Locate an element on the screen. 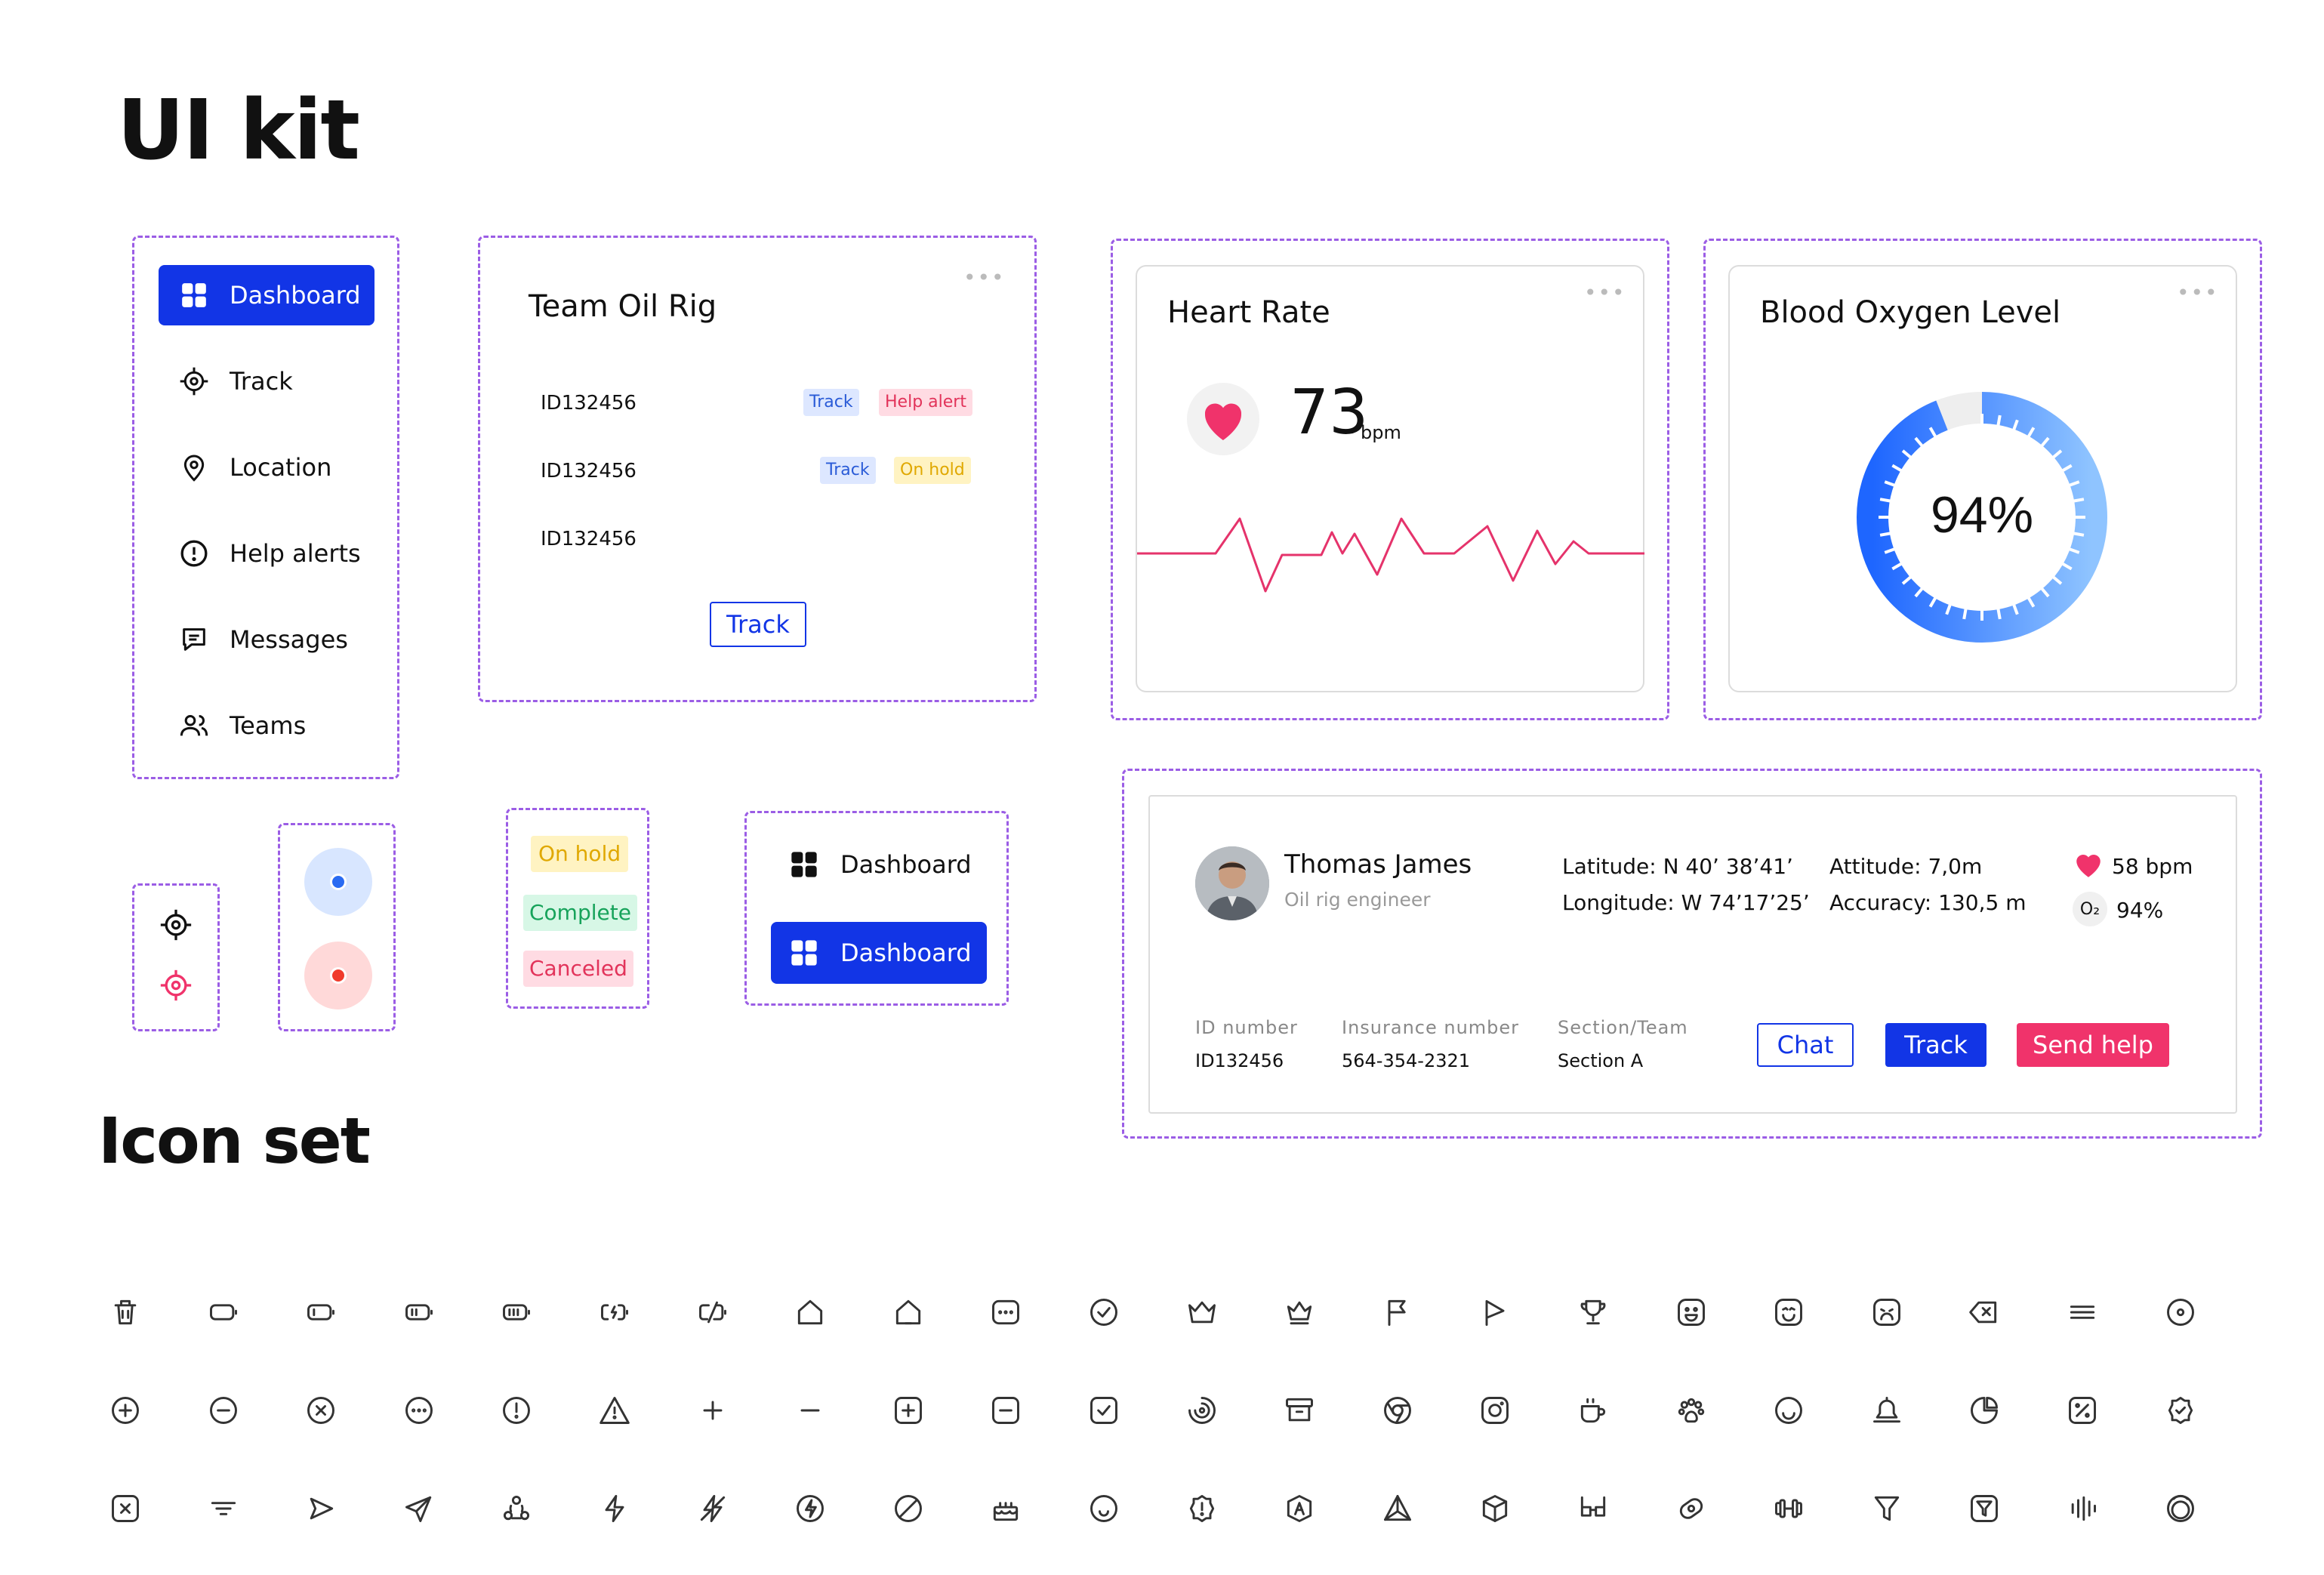 The width and height of the screenshot is (2324, 1575). smile-outline-icon is located at coordinates (1103, 1508).